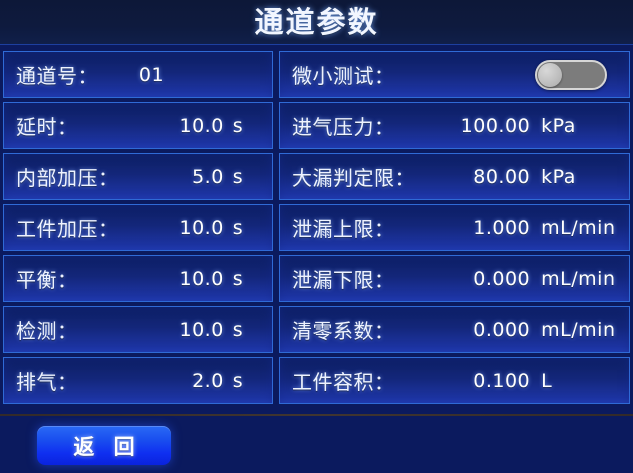 Image resolution: width=633 pixels, height=473 pixels. Describe the element at coordinates (547, 380) in the screenshot. I see `param-unit: L` at that location.